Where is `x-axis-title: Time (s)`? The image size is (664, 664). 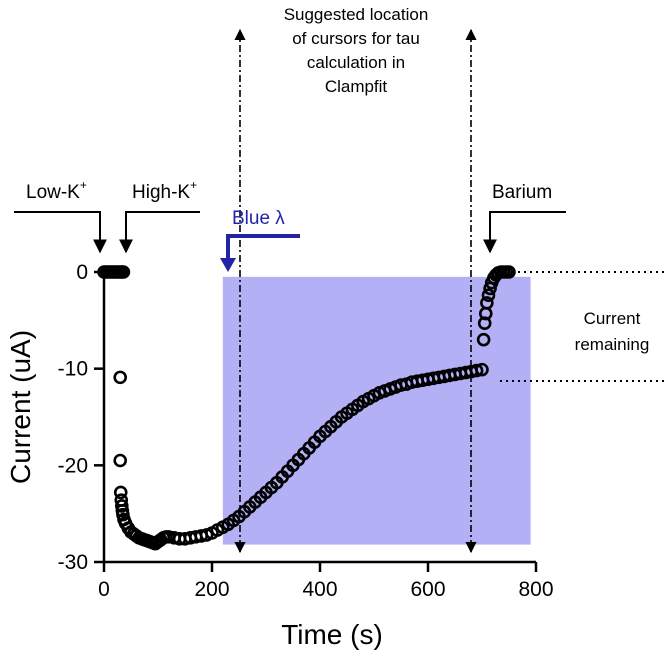 x-axis-title: Time (s) is located at coordinates (332, 634).